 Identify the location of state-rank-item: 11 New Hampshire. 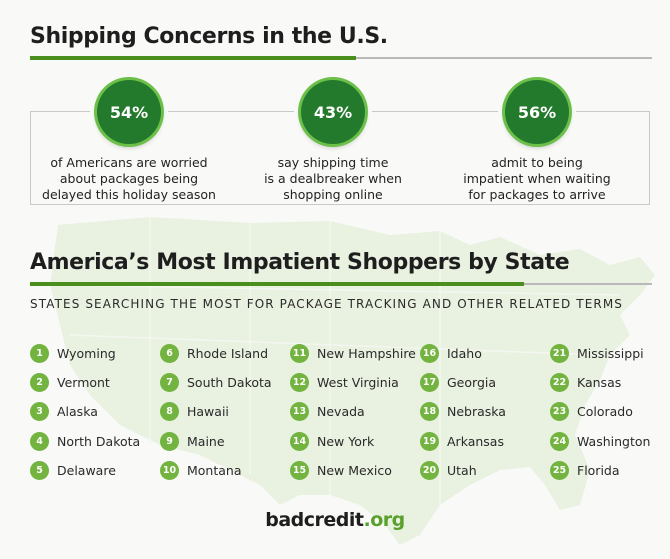
(353, 353).